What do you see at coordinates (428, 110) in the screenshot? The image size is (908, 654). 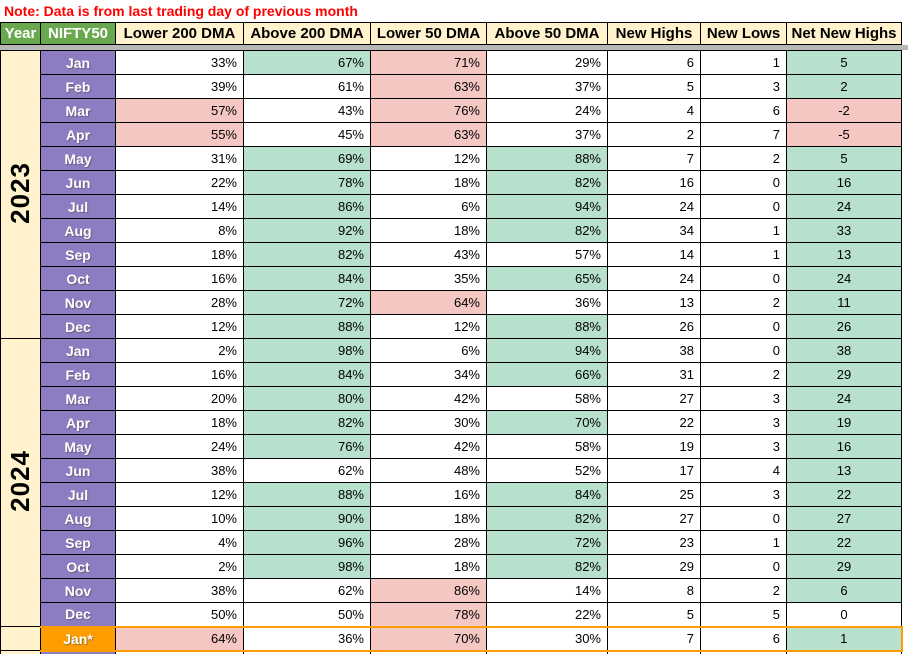 I see `cell-lower-50-dma: 76%` at bounding box center [428, 110].